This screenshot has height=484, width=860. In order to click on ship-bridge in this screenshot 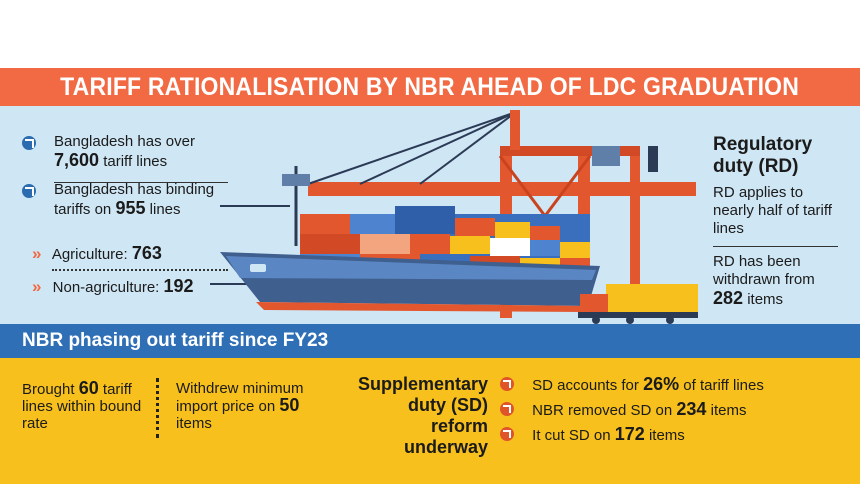, I will do `click(296, 180)`.